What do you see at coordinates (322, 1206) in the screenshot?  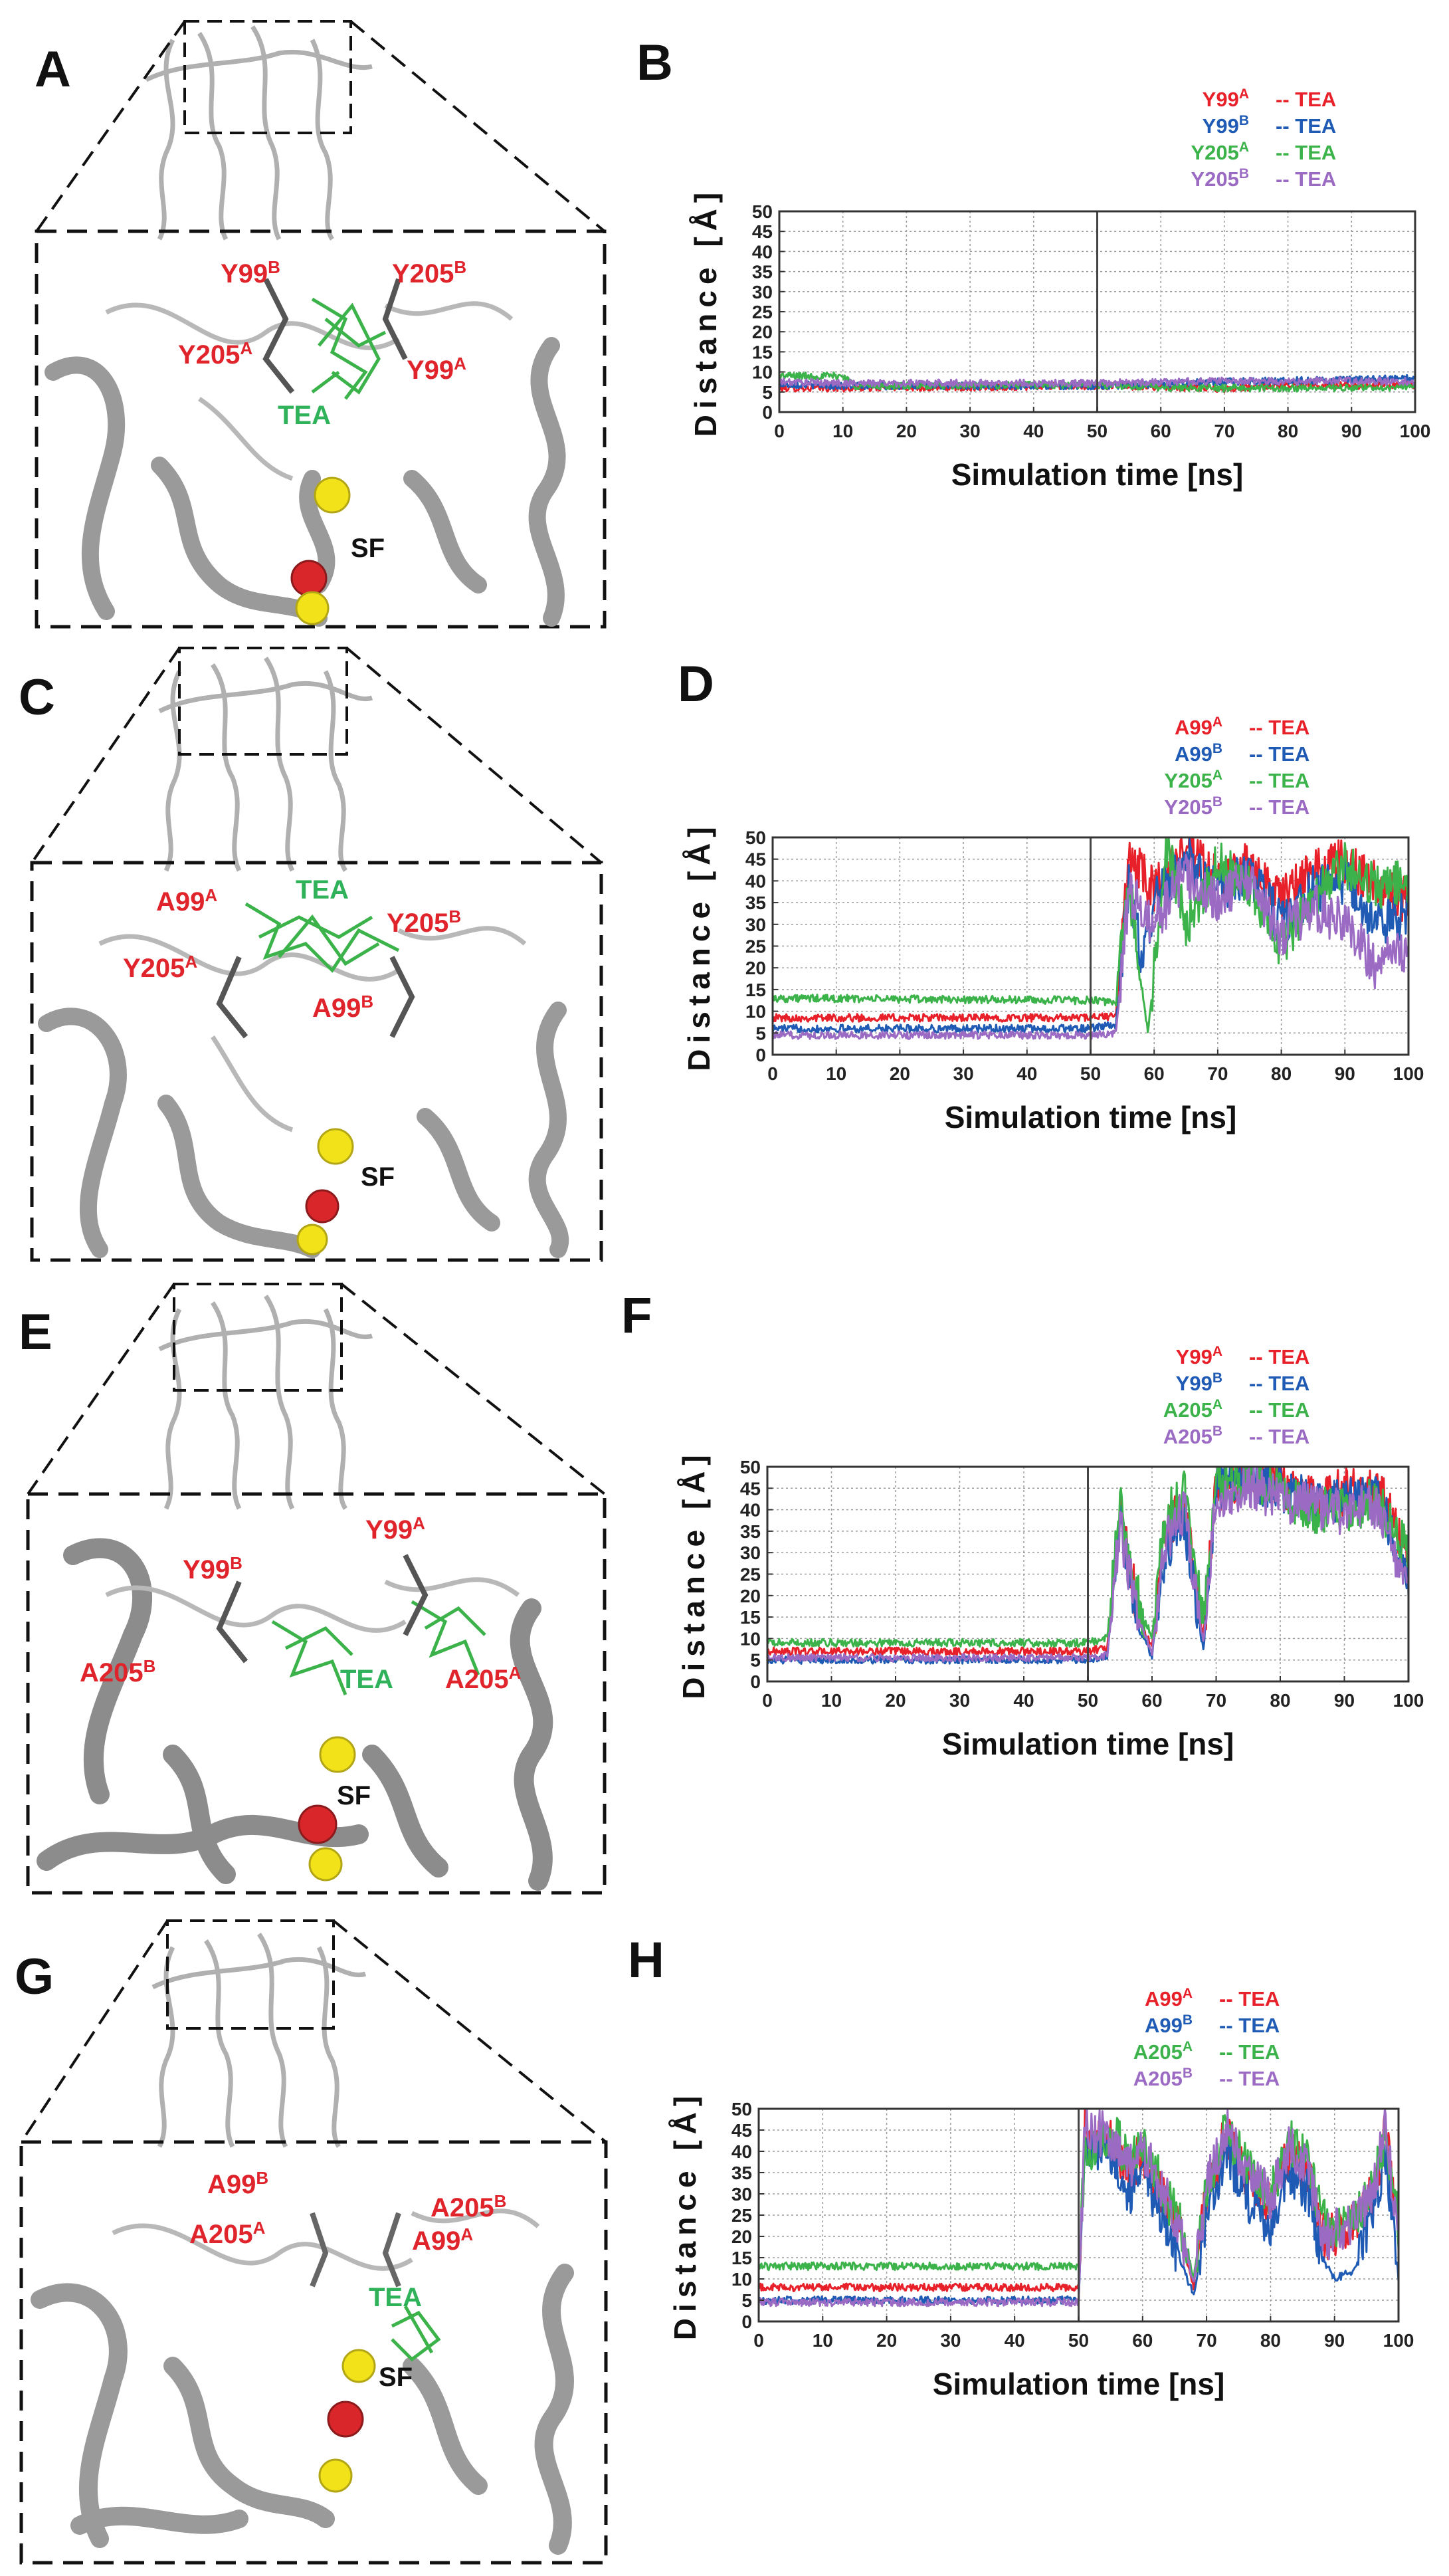 I see `water-sphere` at bounding box center [322, 1206].